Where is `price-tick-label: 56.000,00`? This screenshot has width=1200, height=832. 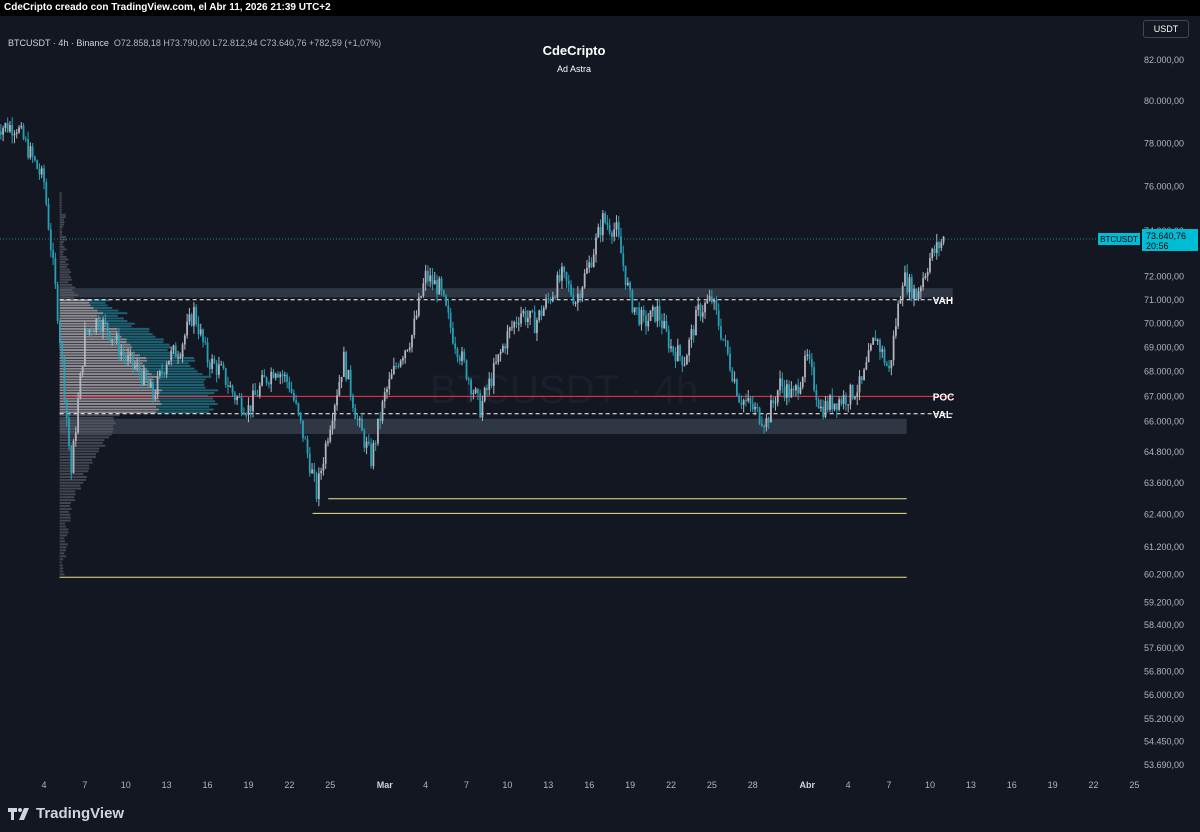 price-tick-label: 56.000,00 is located at coordinates (1164, 695).